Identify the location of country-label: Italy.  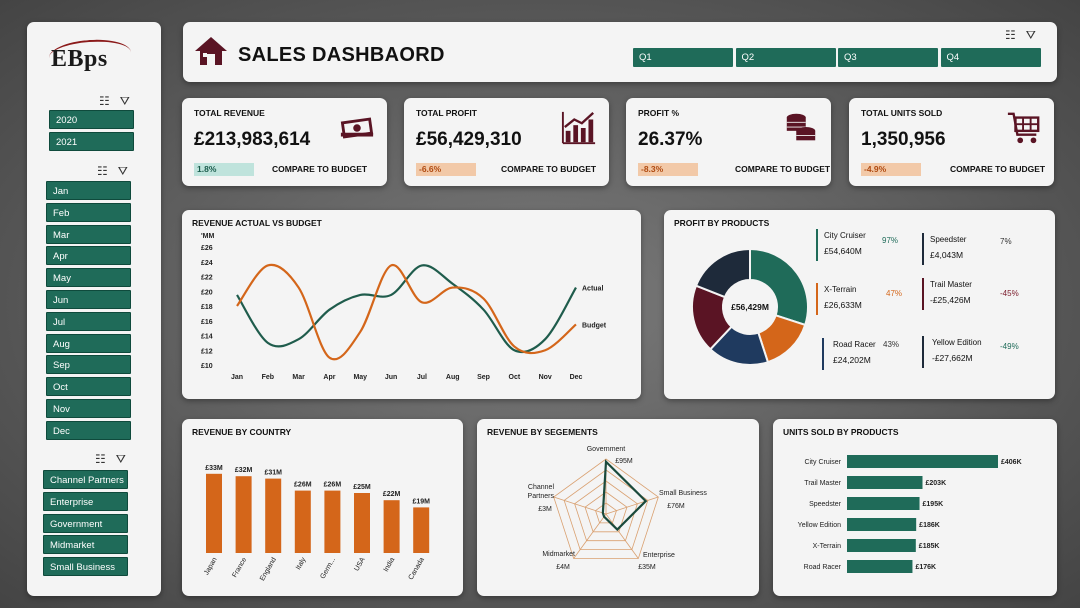
(301, 563).